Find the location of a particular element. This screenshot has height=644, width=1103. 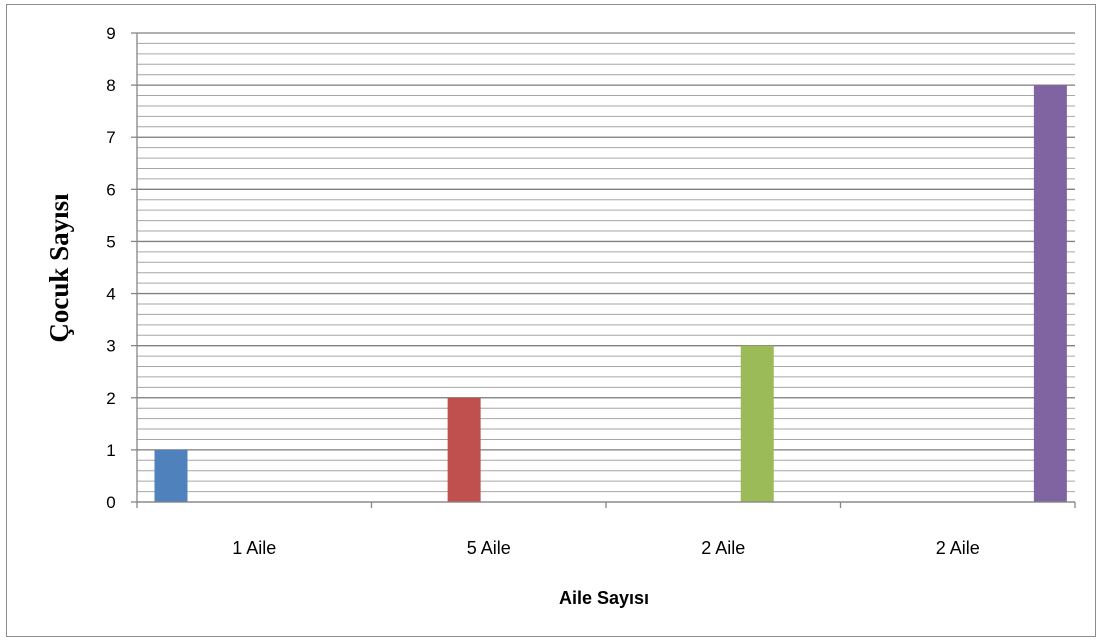

y-tick-label: 0 is located at coordinates (110, 502).